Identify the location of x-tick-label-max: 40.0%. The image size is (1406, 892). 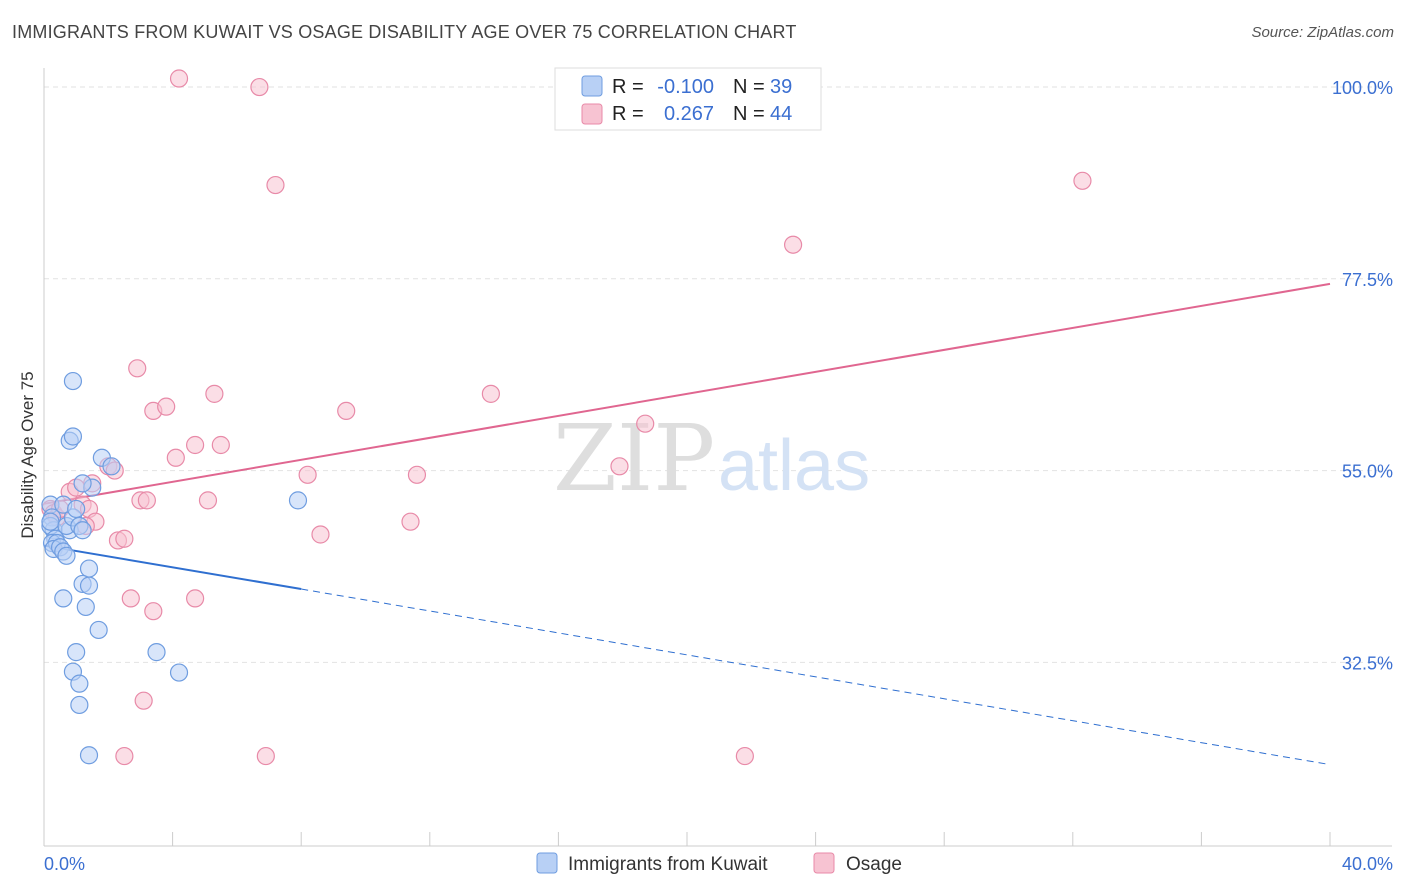
(1367, 864).